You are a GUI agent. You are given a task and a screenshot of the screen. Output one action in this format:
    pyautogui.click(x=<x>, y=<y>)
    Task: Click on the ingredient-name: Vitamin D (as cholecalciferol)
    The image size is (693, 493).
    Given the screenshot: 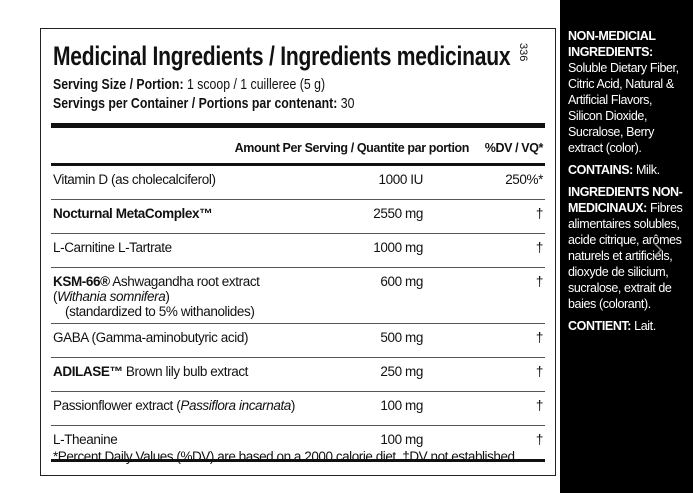 What is the action you would take?
    pyautogui.click(x=181, y=182)
    